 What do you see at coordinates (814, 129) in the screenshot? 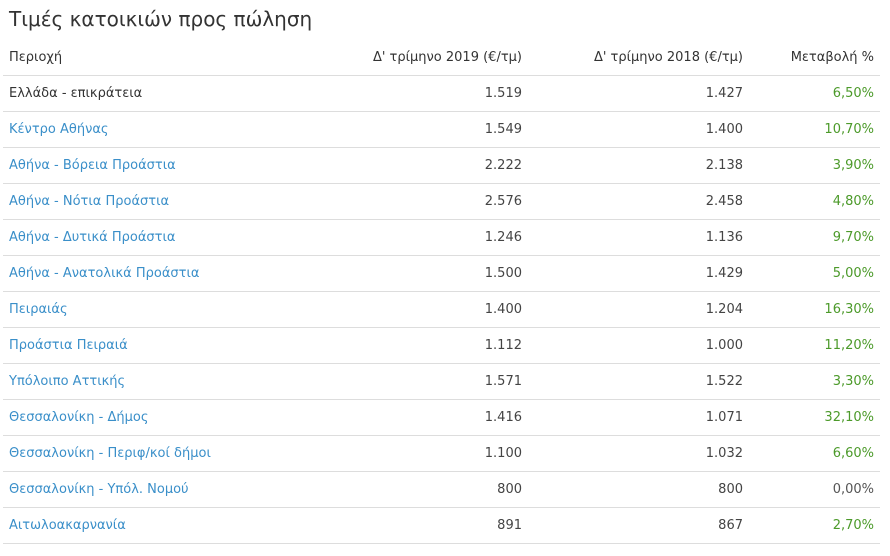
I see `change-cell: 10,70%` at bounding box center [814, 129].